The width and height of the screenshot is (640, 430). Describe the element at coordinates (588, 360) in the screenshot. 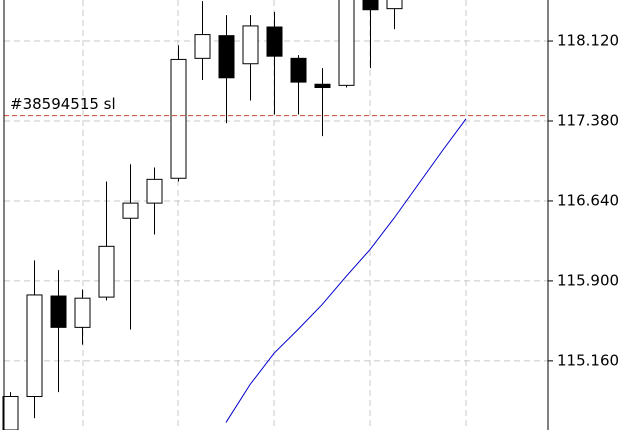

I see `y-tick-label: 115.160` at that location.